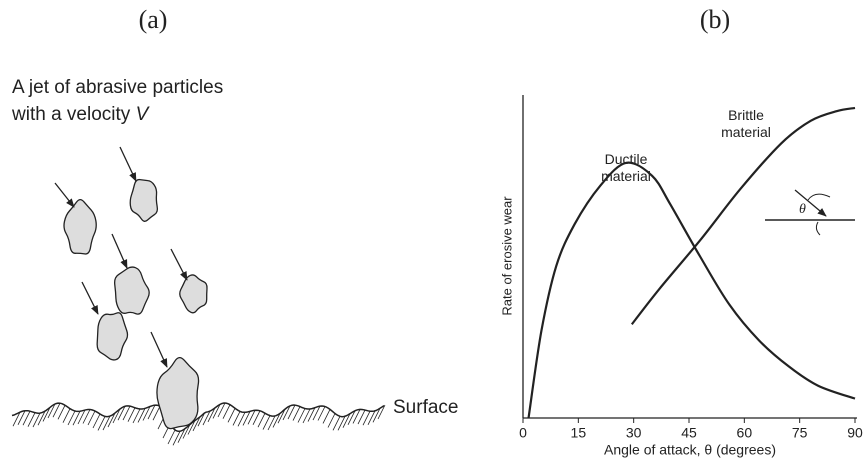 This screenshot has height=461, width=865. Describe the element at coordinates (153, 19) in the screenshot. I see `panel-label: (a)` at that location.